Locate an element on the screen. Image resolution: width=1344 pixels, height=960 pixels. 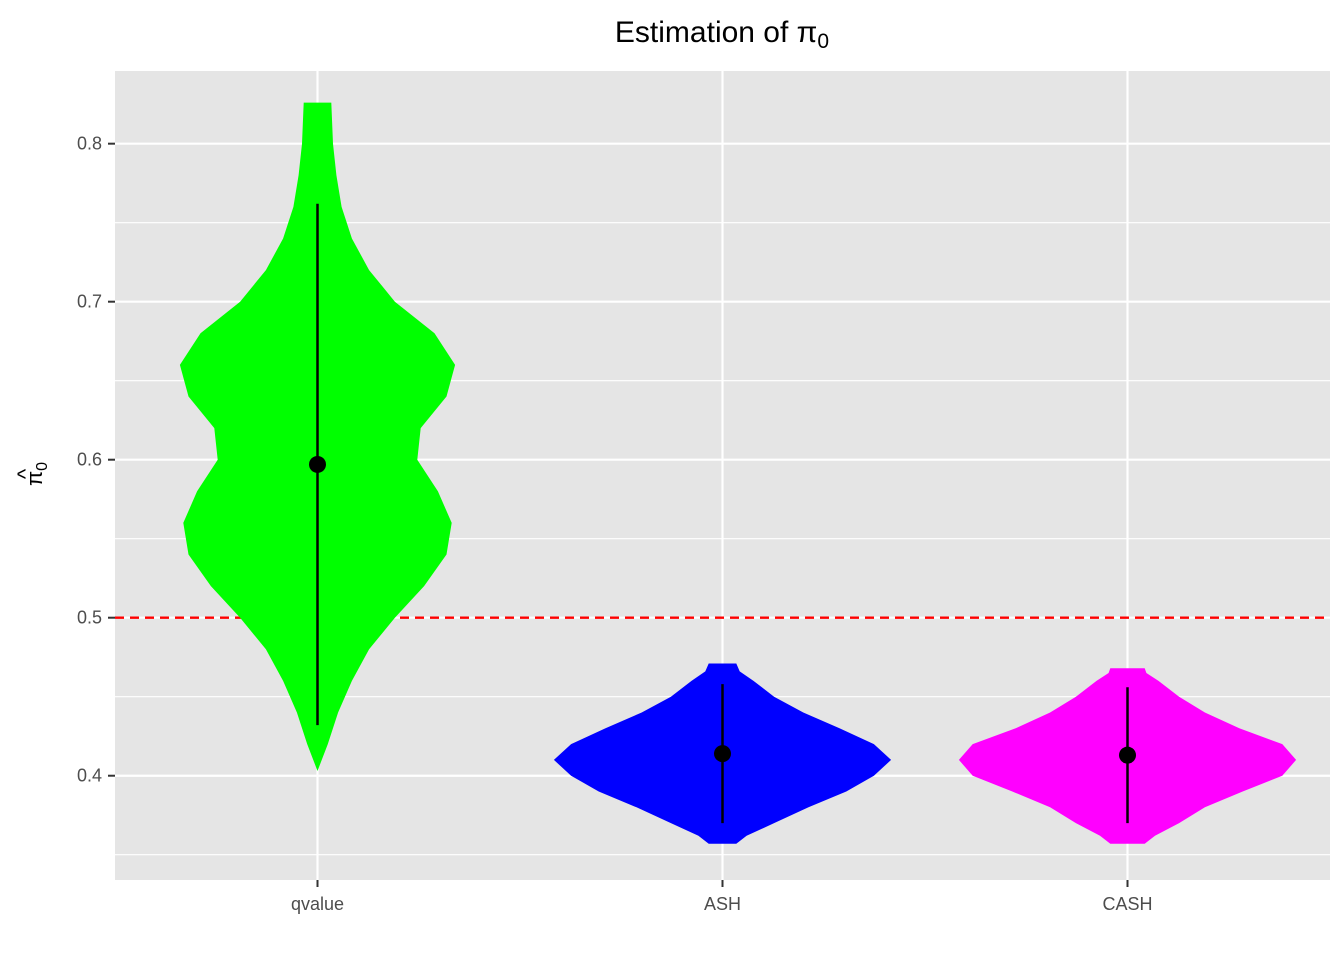
y-axis-title: ^ π0 is located at coordinates (32, 474).